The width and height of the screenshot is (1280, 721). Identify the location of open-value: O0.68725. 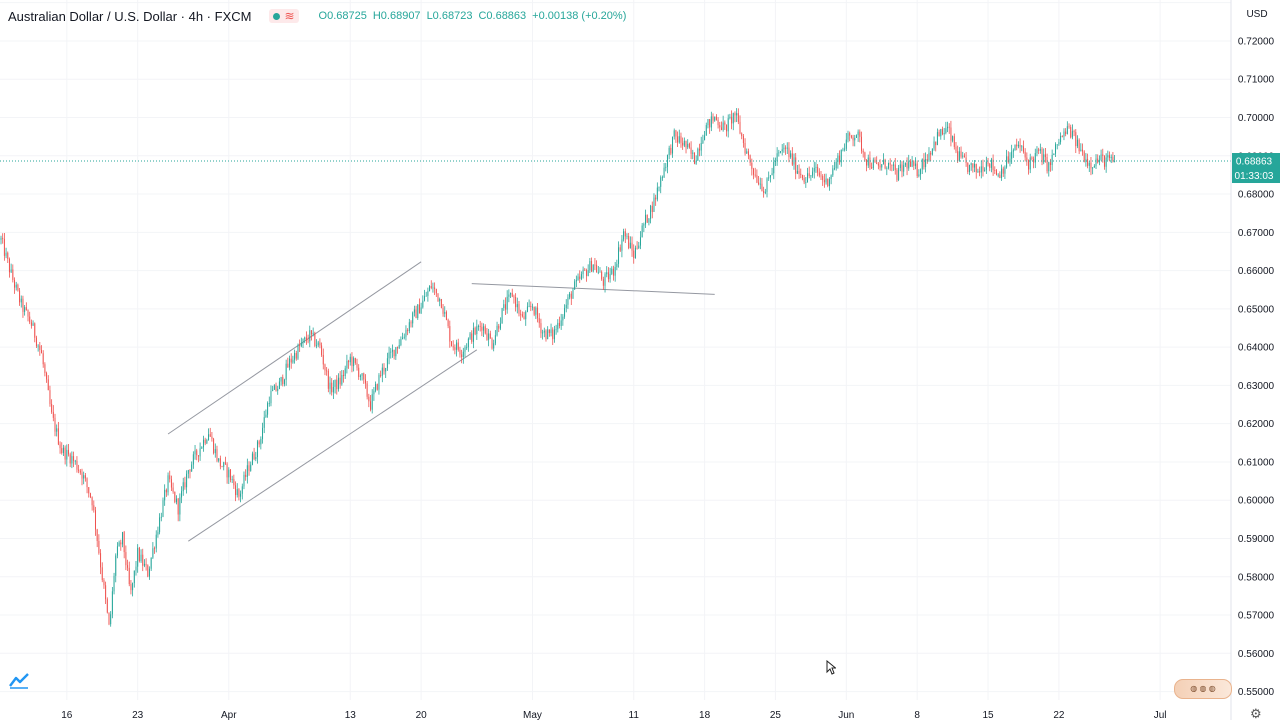
(342, 16).